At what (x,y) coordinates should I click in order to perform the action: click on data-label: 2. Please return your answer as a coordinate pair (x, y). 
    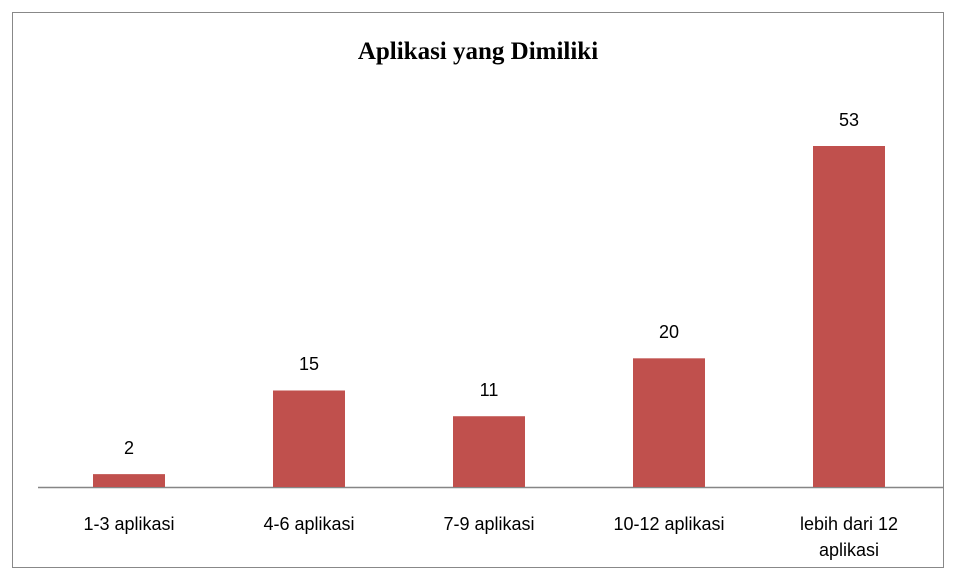
    Looking at the image, I should click on (128, 448).